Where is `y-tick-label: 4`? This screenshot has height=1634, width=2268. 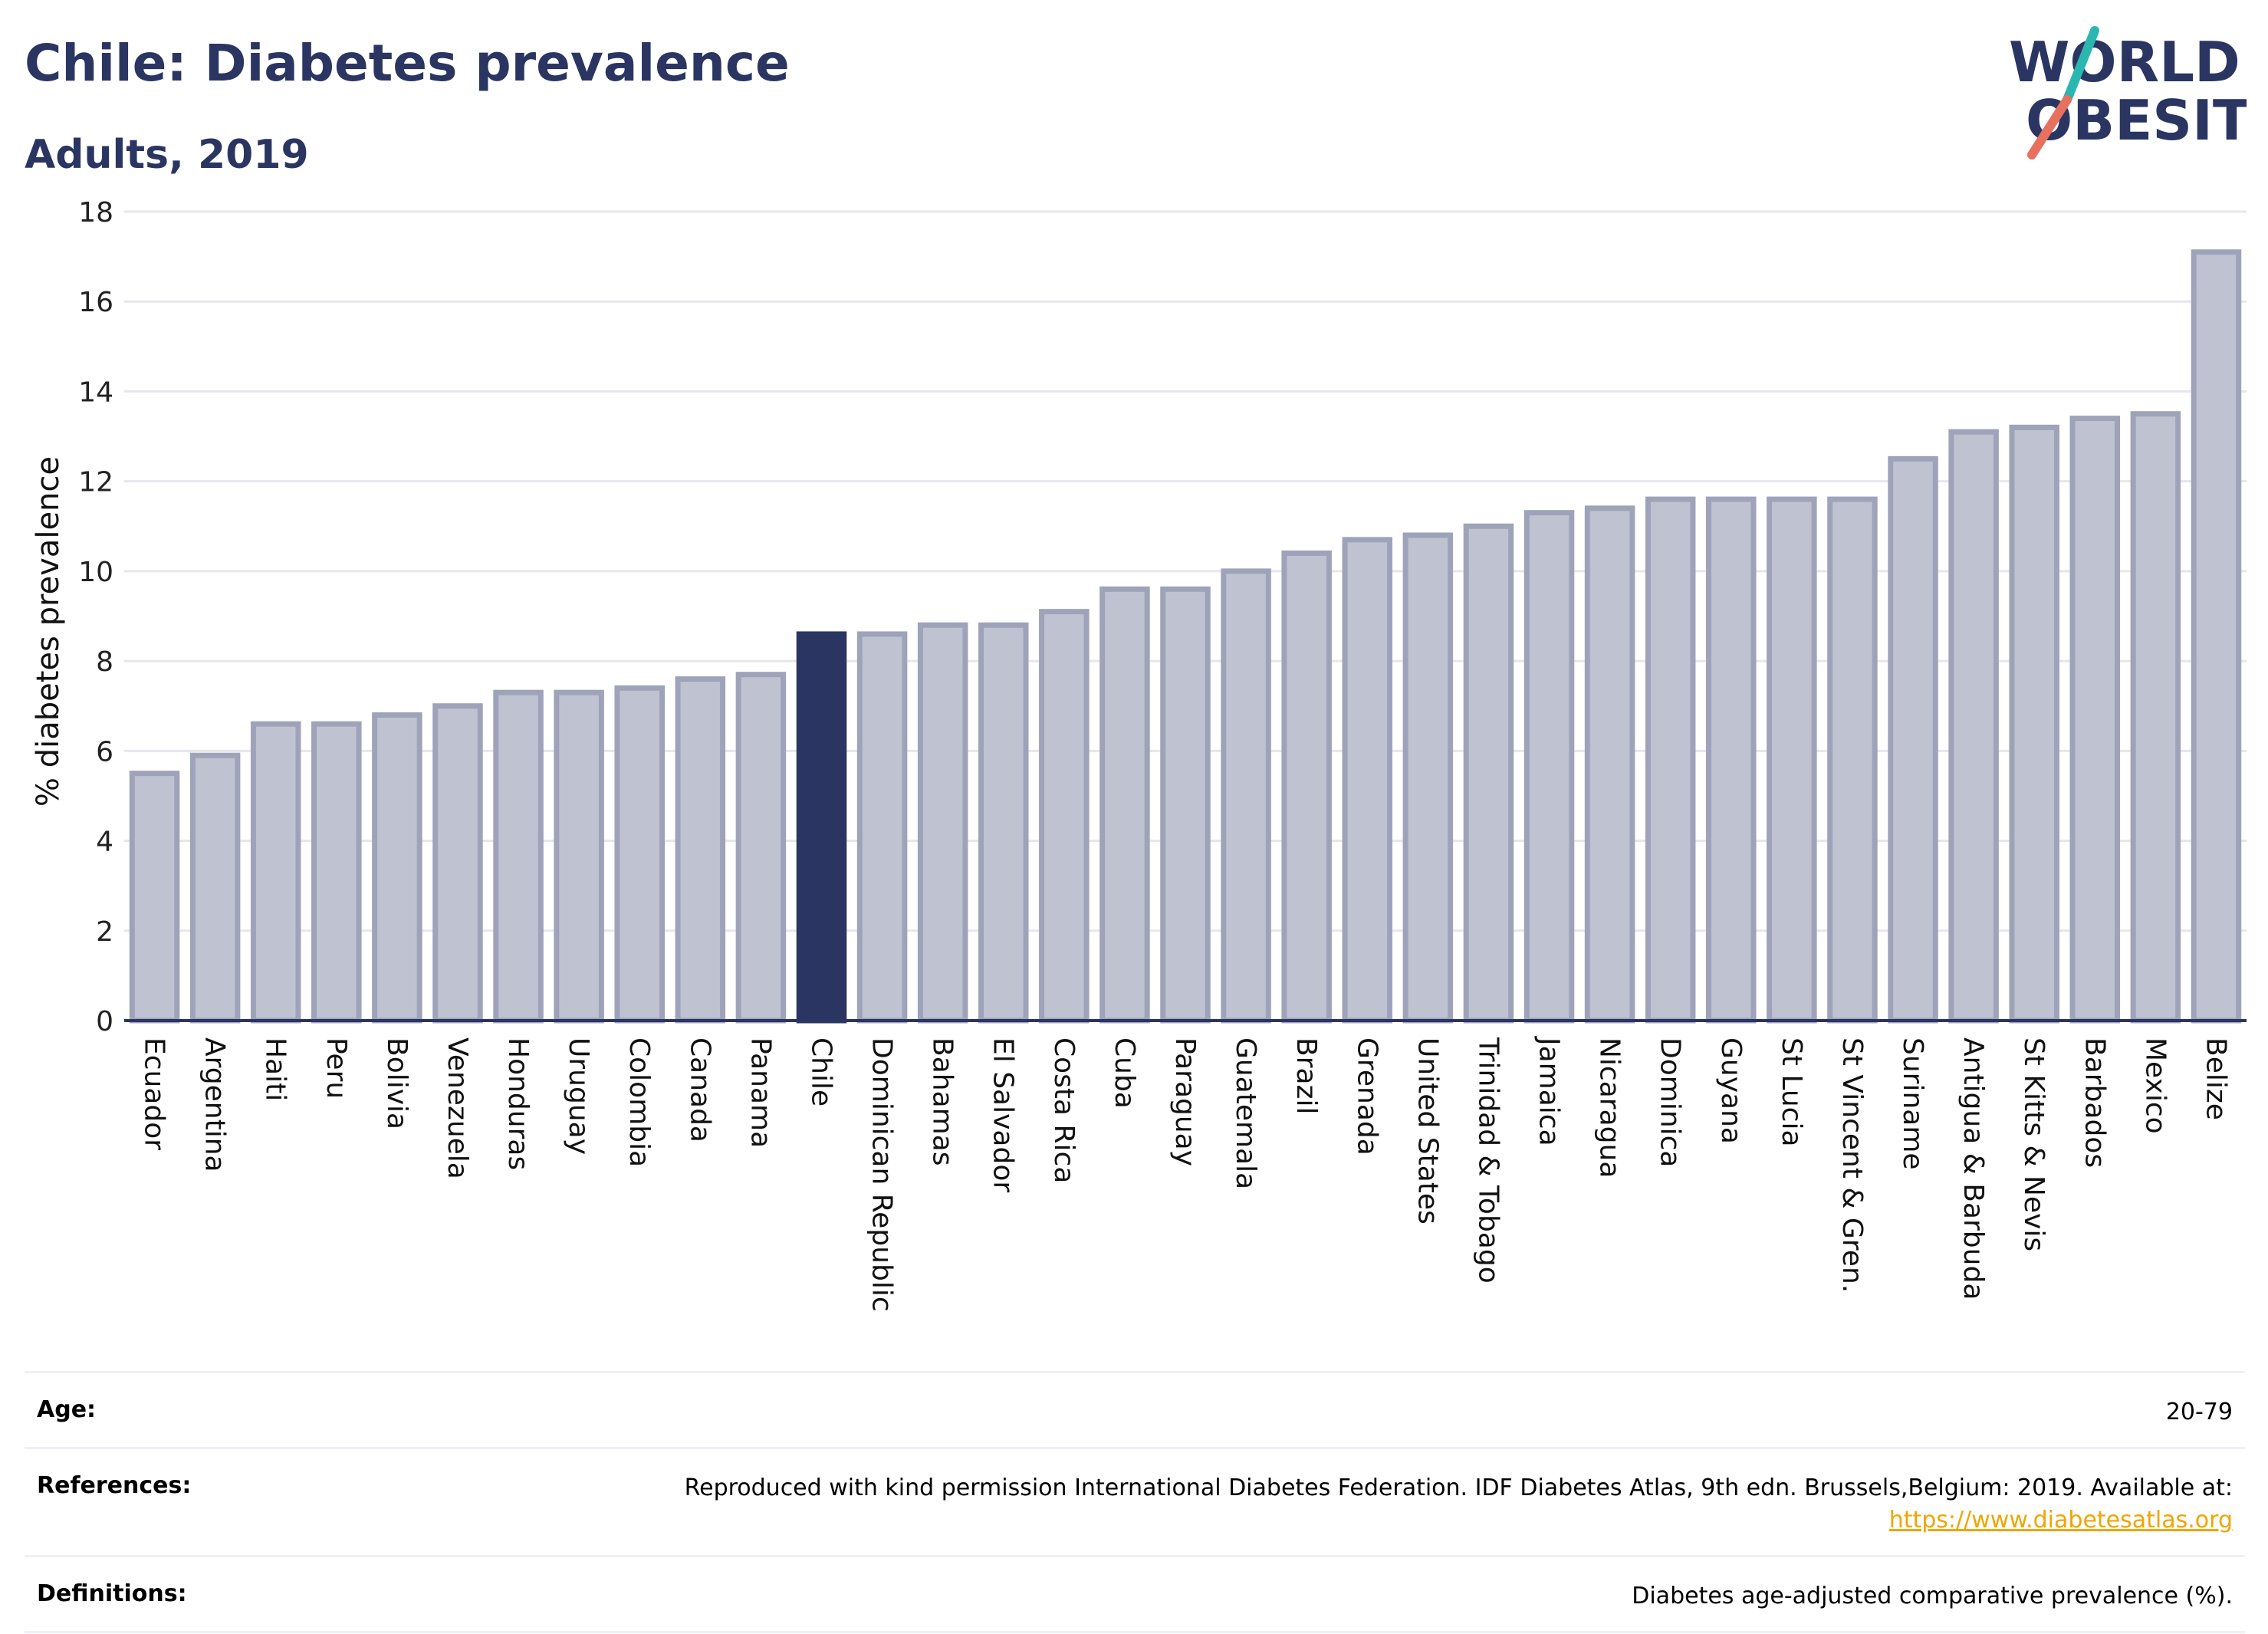 y-tick-label: 4 is located at coordinates (105, 843).